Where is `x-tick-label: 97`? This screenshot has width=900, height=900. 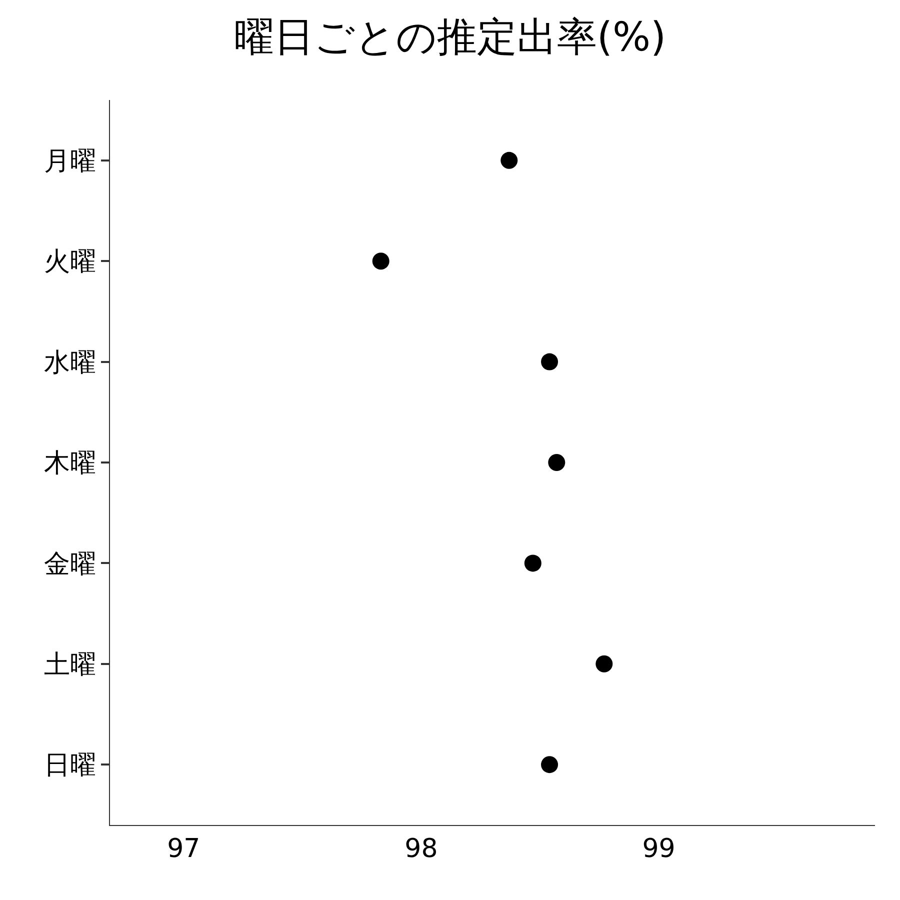 x-tick-label: 97 is located at coordinates (183, 849).